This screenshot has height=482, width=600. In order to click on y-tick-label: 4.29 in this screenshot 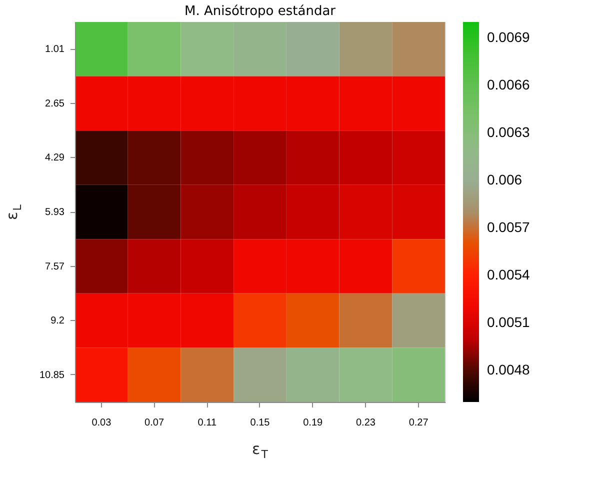, I will do `click(55, 158)`.